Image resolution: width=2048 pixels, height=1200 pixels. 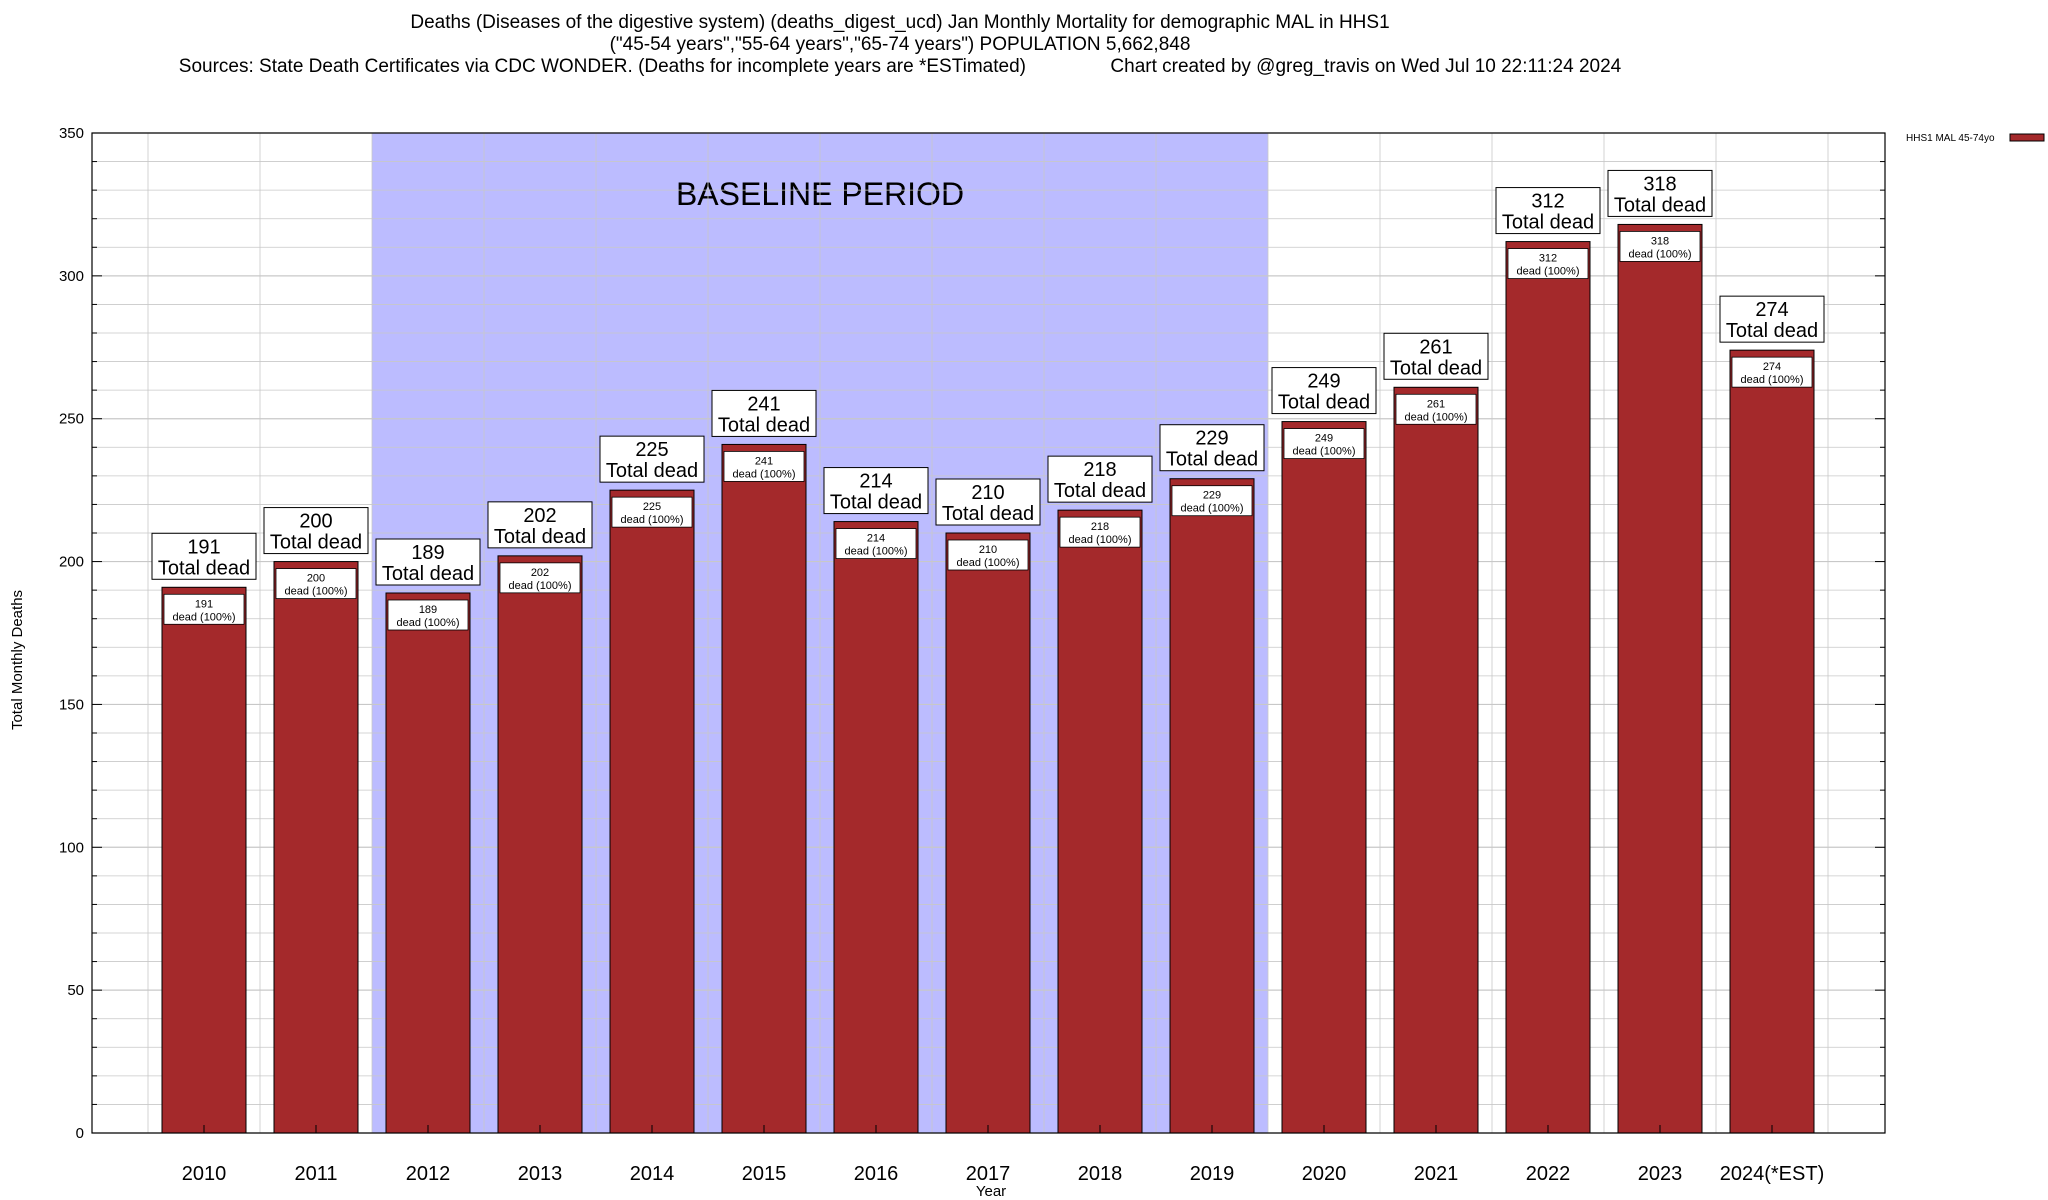 I want to click on inner-value-label: 241, so click(x=764, y=461).